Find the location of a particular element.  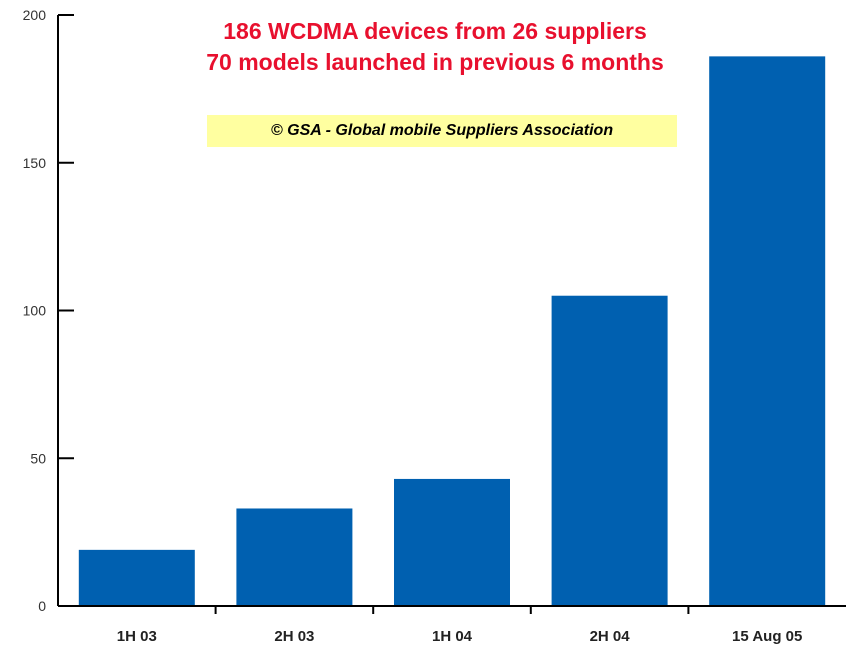

x-tick-label: 1H 03 is located at coordinates (137, 636).